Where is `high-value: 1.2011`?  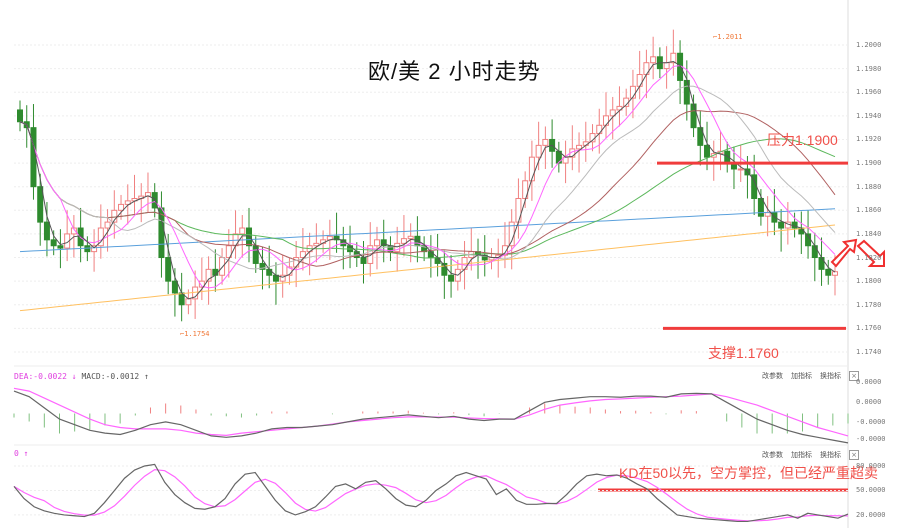 high-value: 1.2011 is located at coordinates (730, 37).